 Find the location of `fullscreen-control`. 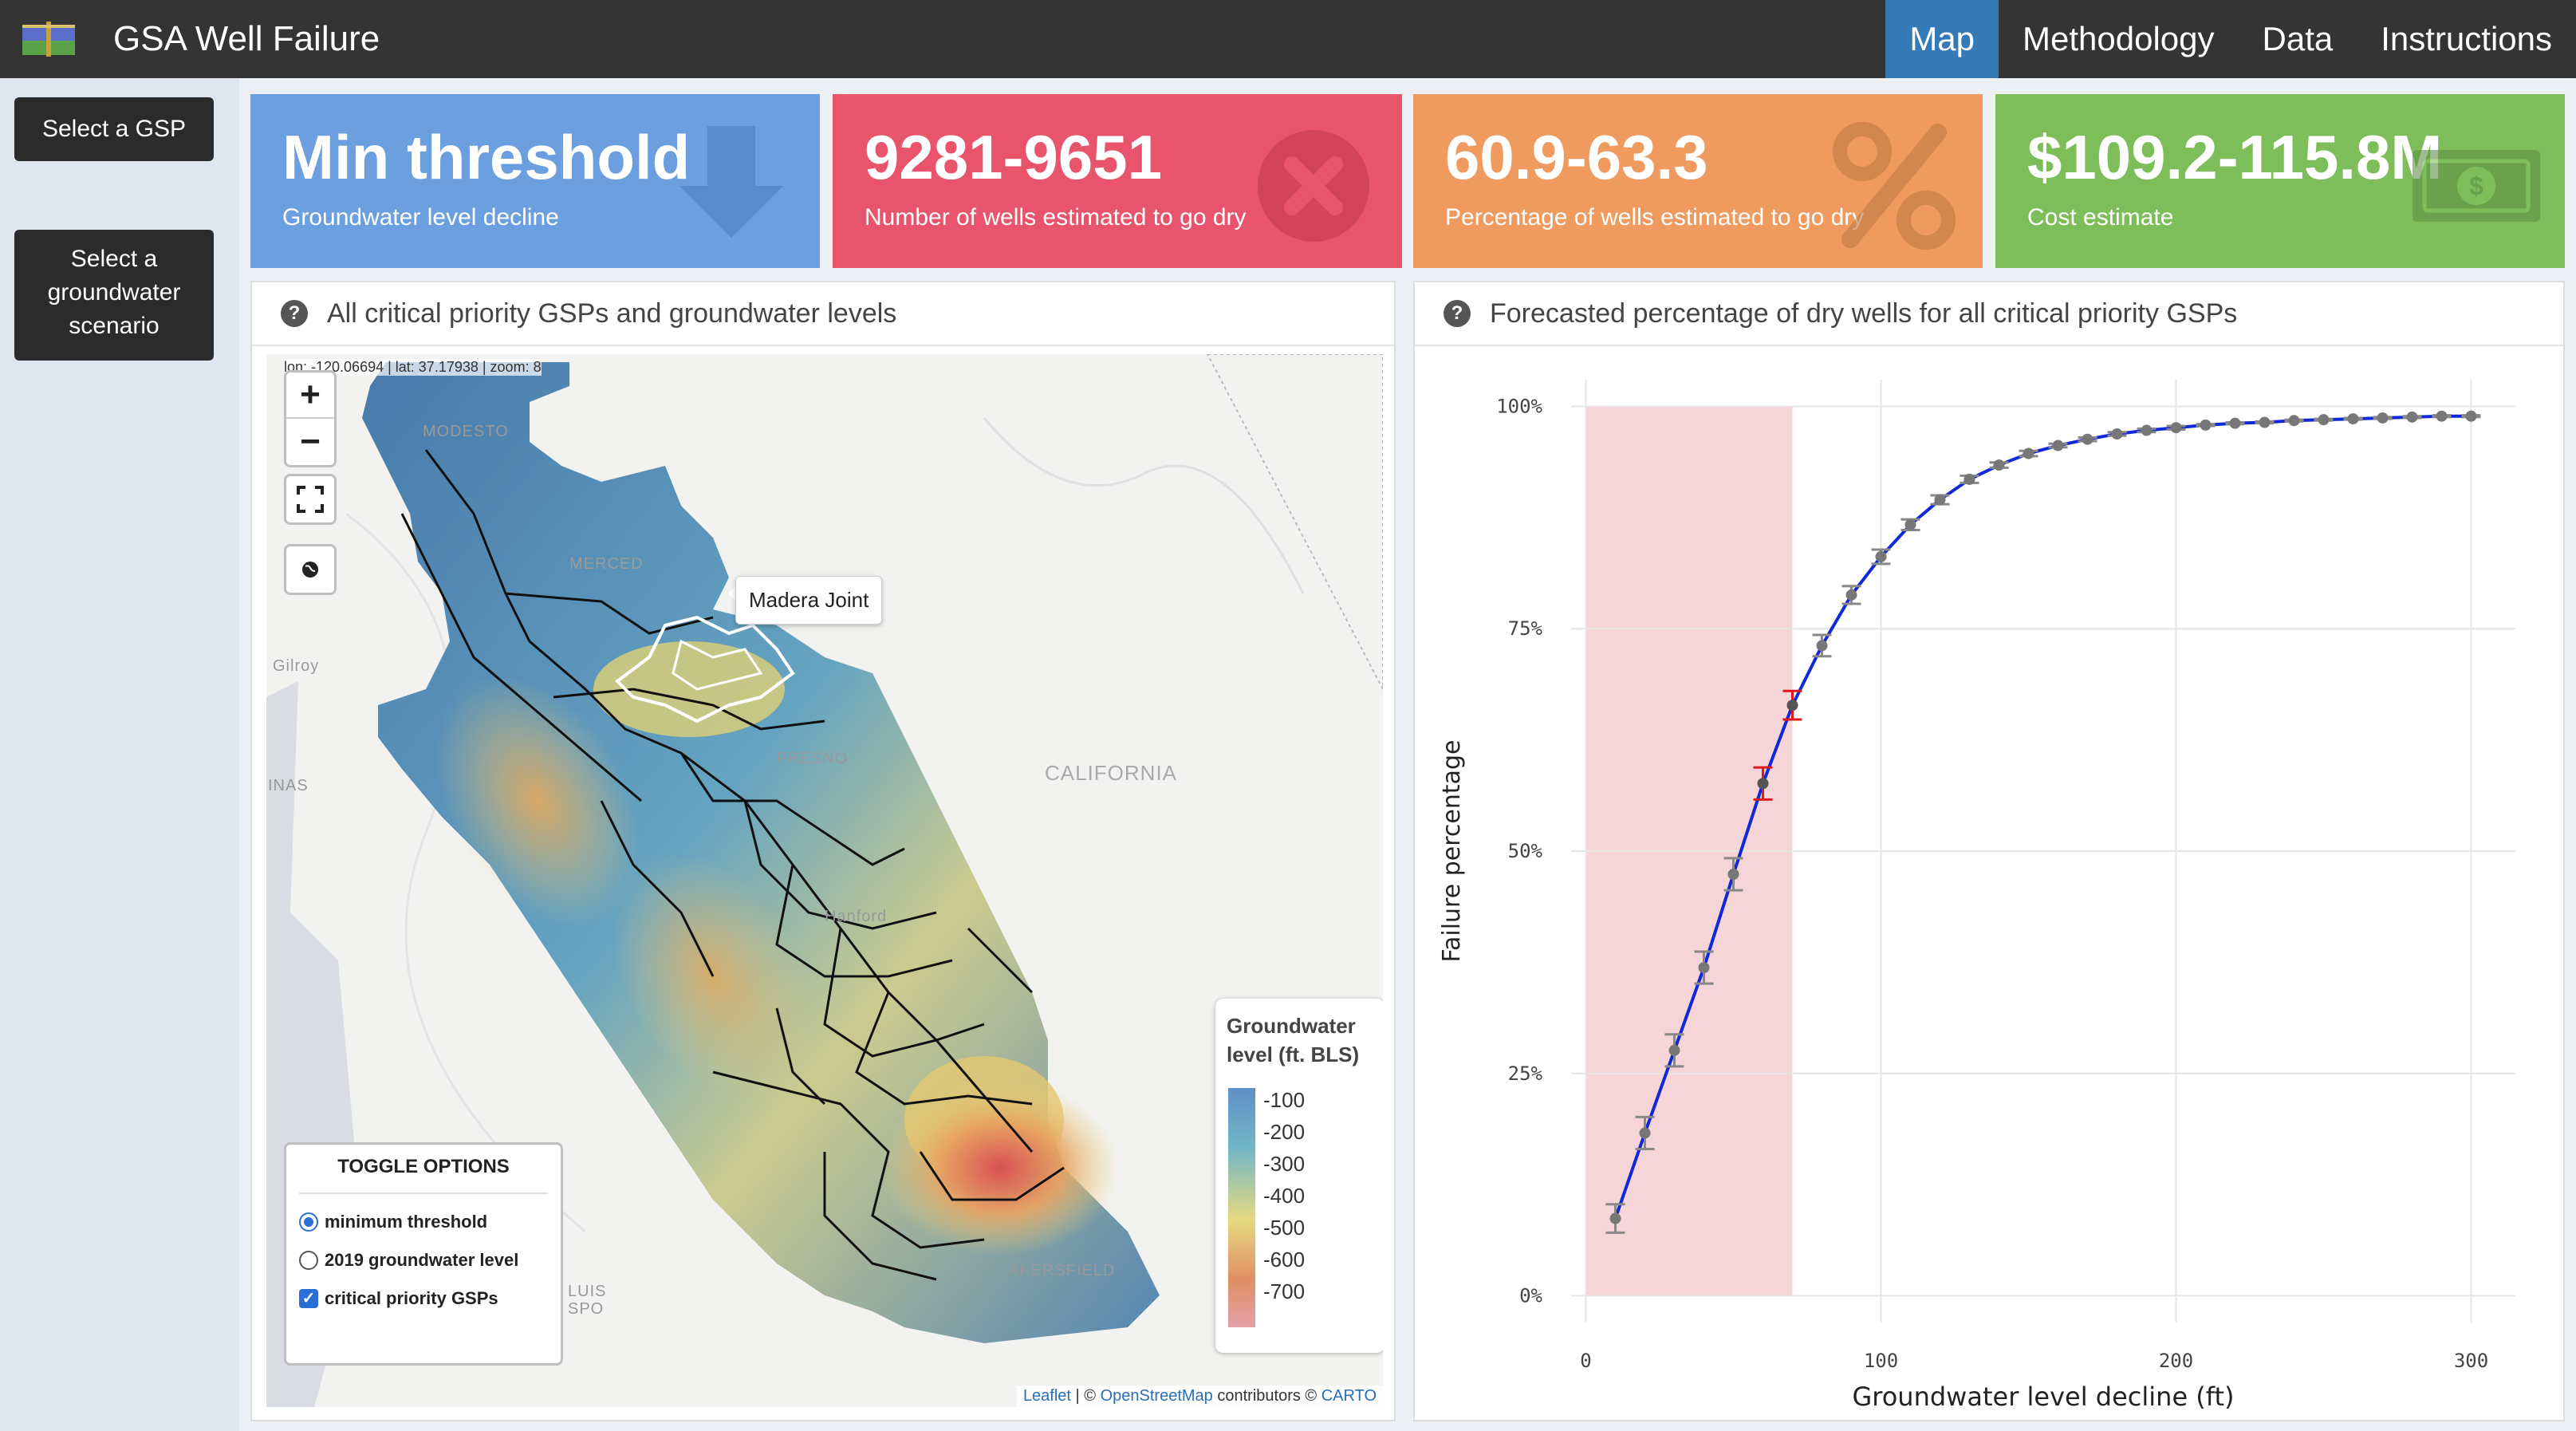

fullscreen-control is located at coordinates (310, 500).